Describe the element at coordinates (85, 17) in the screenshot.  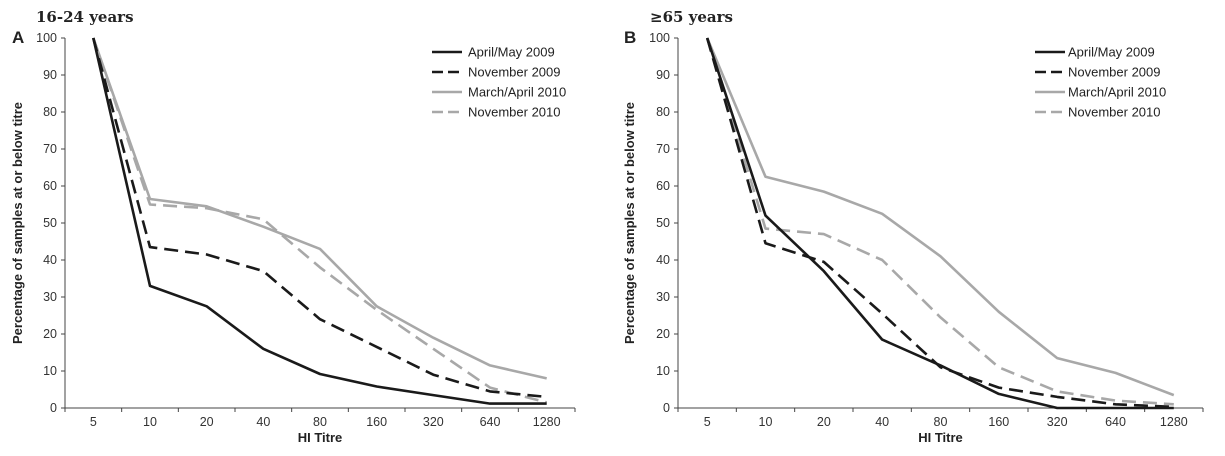
I see `chart-title: 16-24 years` at that location.